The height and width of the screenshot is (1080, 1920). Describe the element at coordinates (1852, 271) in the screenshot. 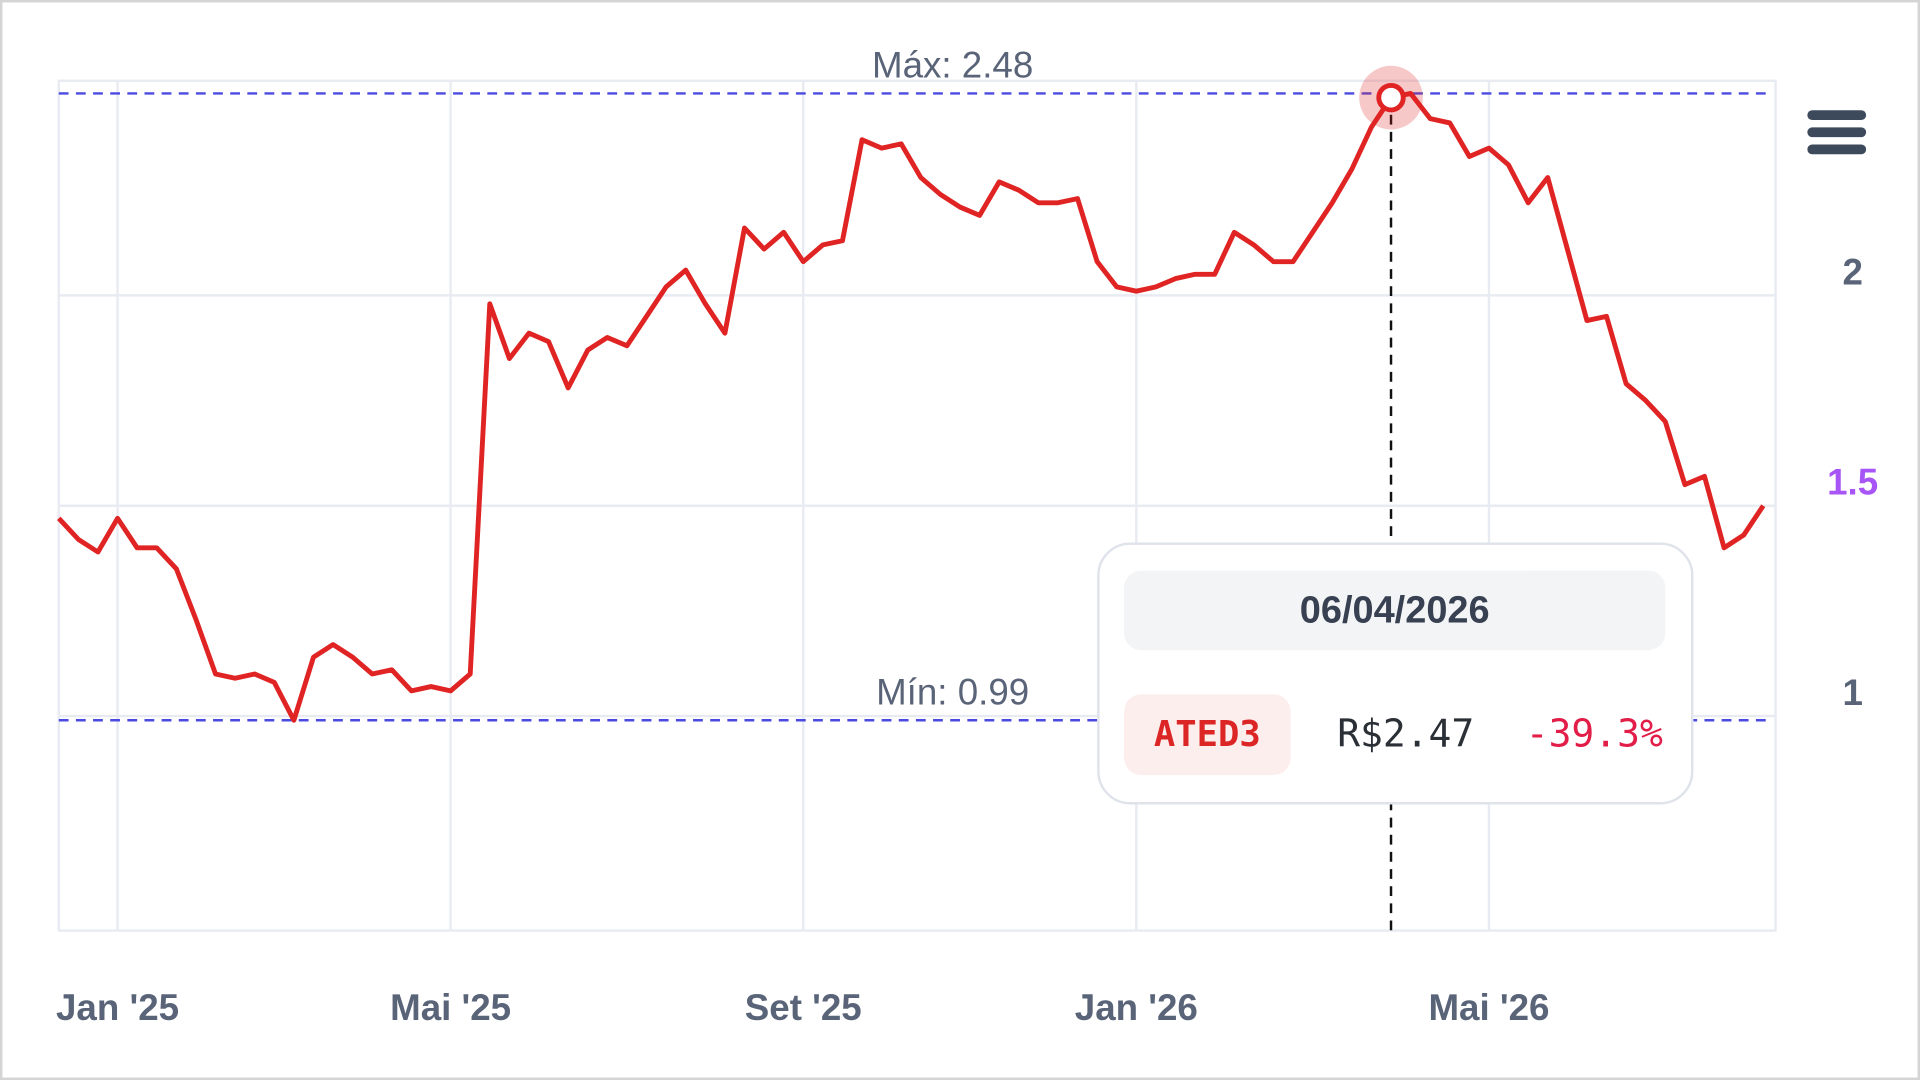

I see `y-tick-label: 2` at that location.